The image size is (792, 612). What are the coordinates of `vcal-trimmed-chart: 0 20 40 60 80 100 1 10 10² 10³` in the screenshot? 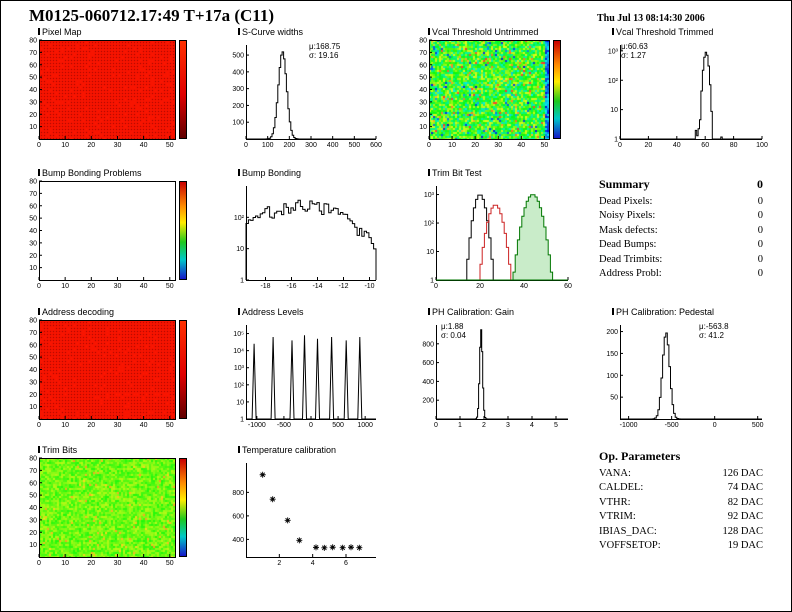 It's located at (682, 94).